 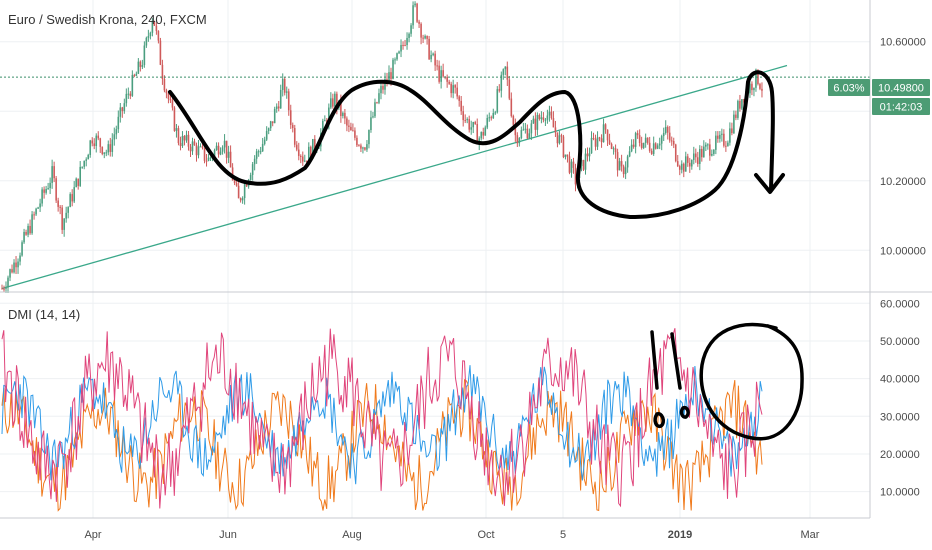 What do you see at coordinates (903, 251) in the screenshot?
I see `price-tick-label: 10.00000` at bounding box center [903, 251].